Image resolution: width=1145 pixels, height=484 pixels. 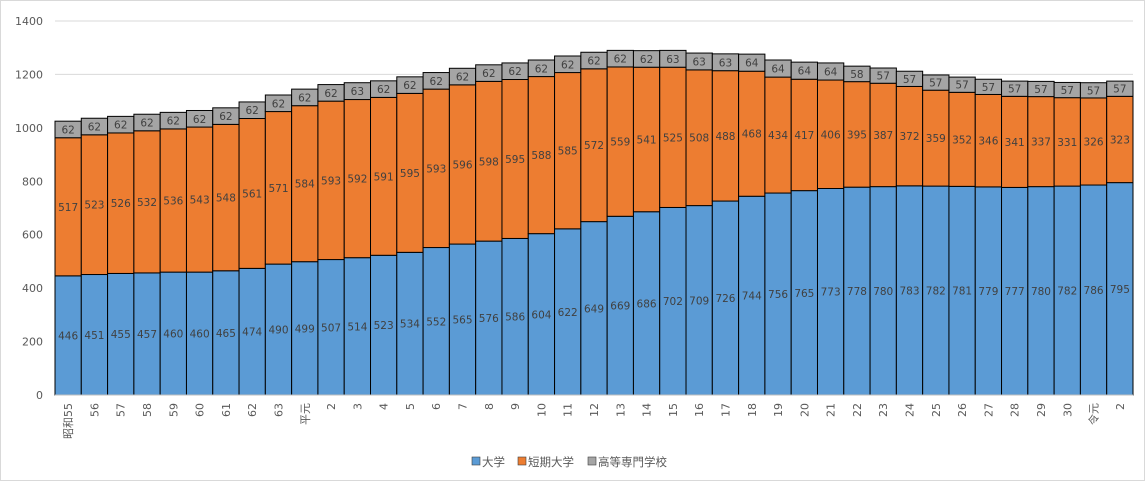 What do you see at coordinates (620, 143) in the screenshot?
I see `data-label: 559` at bounding box center [620, 143].